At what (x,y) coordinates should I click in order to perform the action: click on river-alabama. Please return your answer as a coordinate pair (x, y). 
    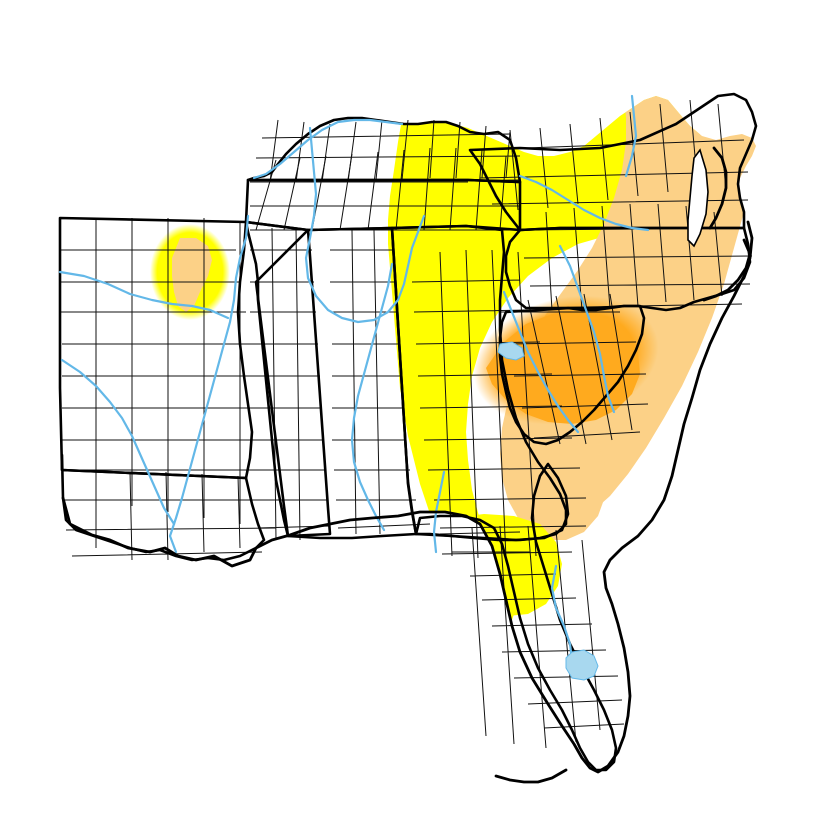
    Looking at the image, I should click on (372, 397).